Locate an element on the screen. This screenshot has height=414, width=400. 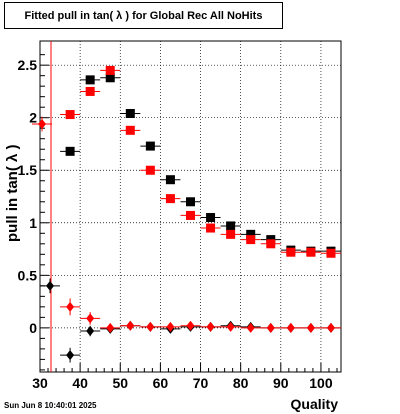
x-axis-label: Quality is located at coordinates (314, 404).